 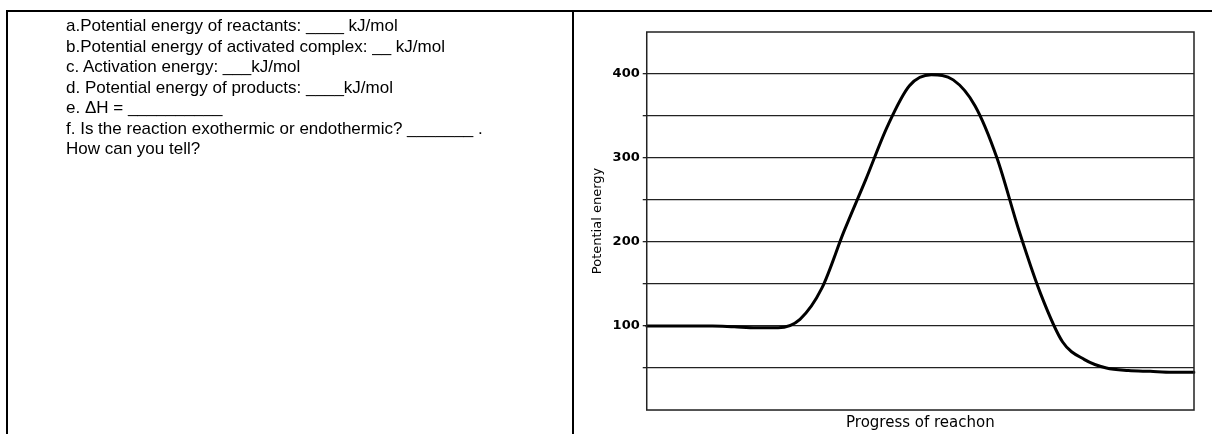 What do you see at coordinates (920, 421) in the screenshot?
I see `x-axis-title: Progress of reachon` at bounding box center [920, 421].